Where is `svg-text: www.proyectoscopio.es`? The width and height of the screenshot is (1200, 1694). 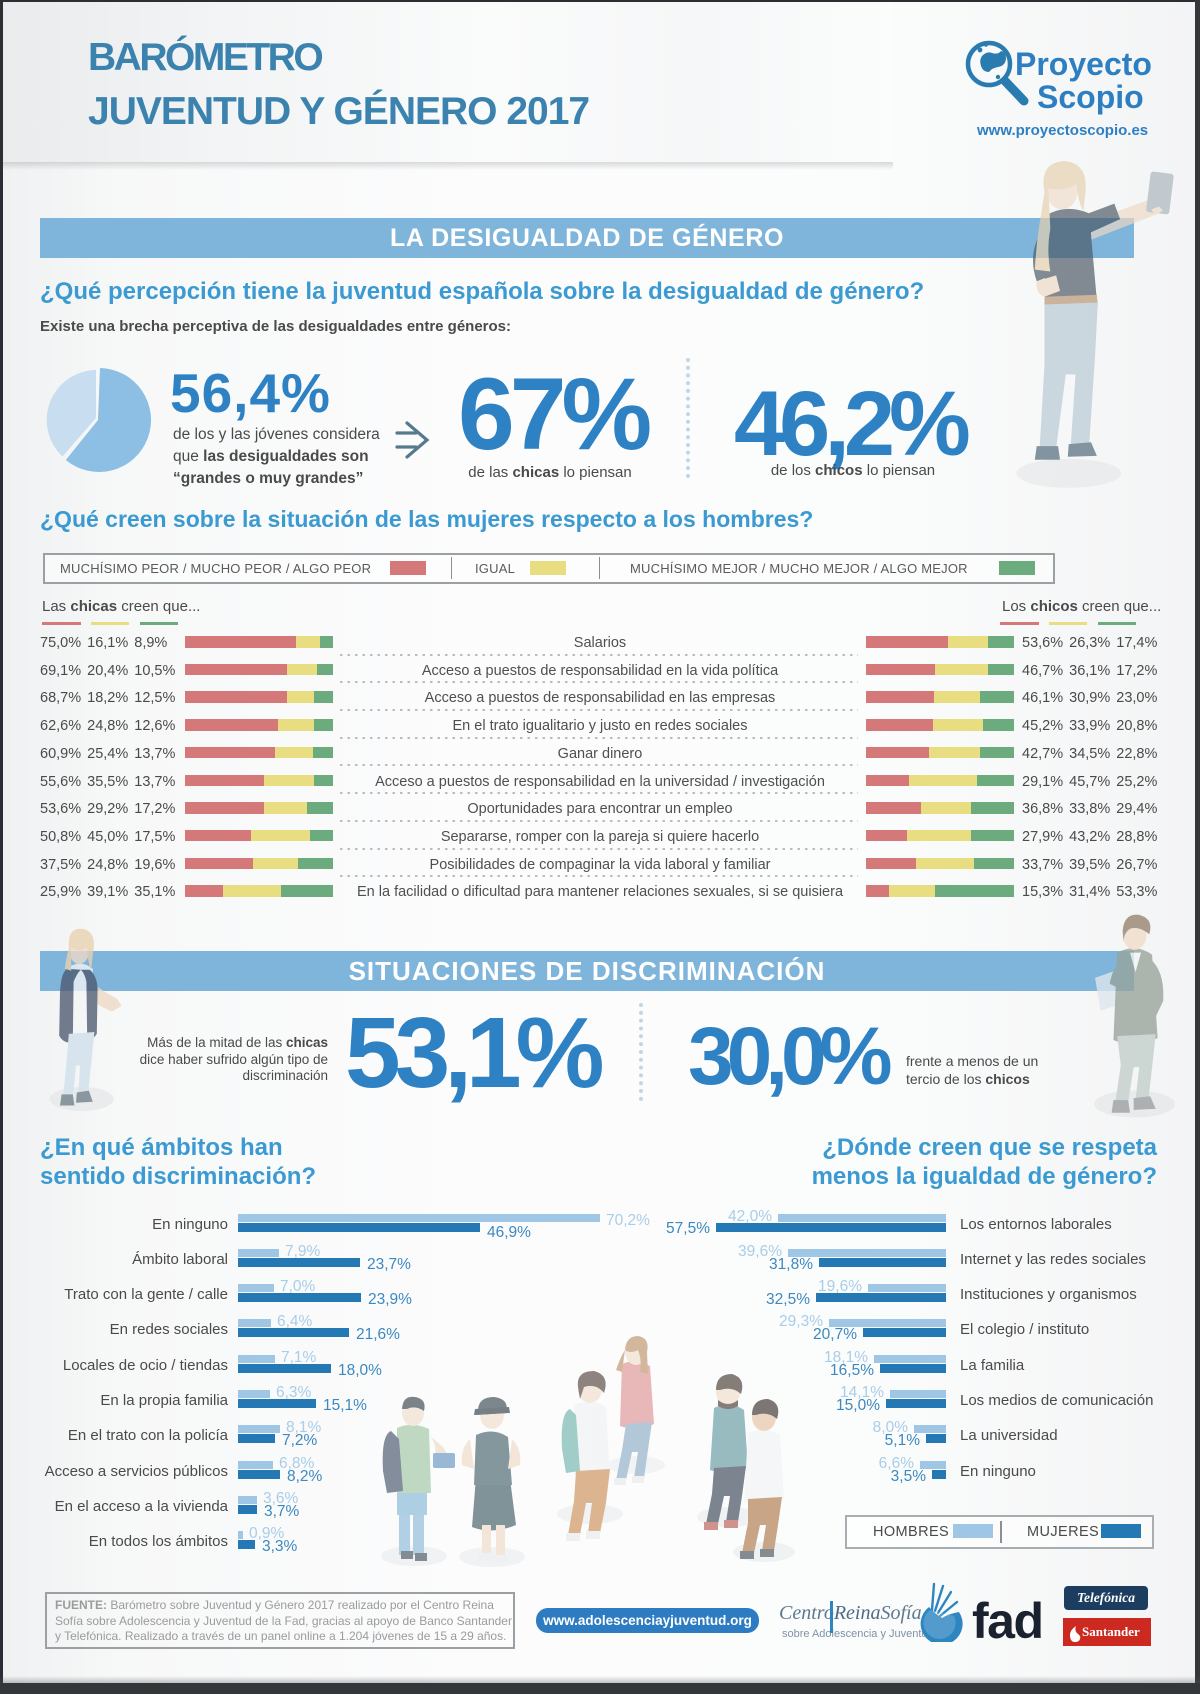 svg-text: www.proyectoscopio.es is located at coordinates (1062, 130).